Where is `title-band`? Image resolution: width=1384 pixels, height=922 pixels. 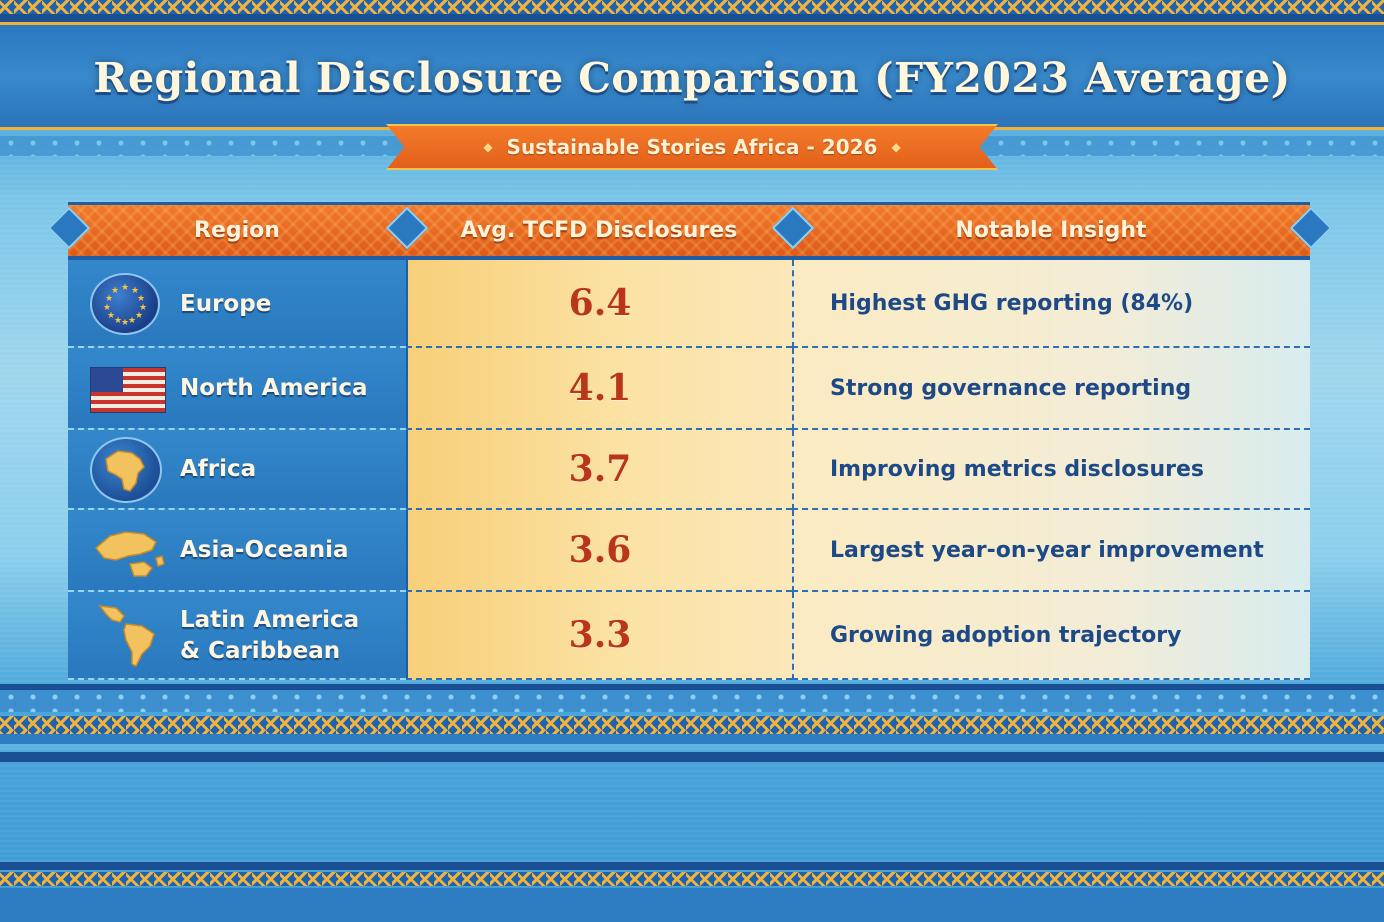
title-band is located at coordinates (692, 76).